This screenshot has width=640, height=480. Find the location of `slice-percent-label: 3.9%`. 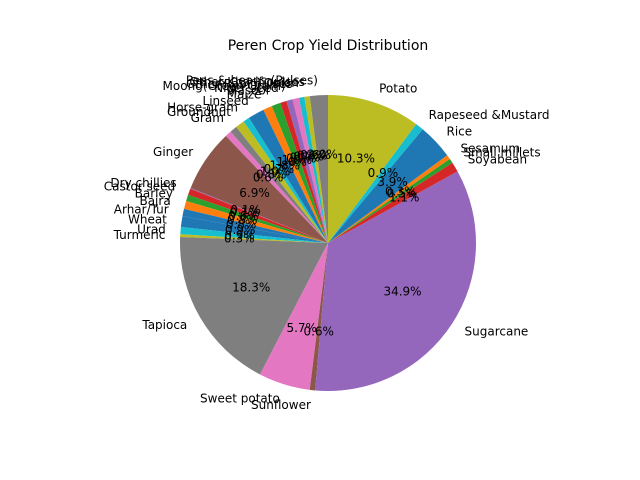

slice-percent-label: 3.9% is located at coordinates (392, 182).